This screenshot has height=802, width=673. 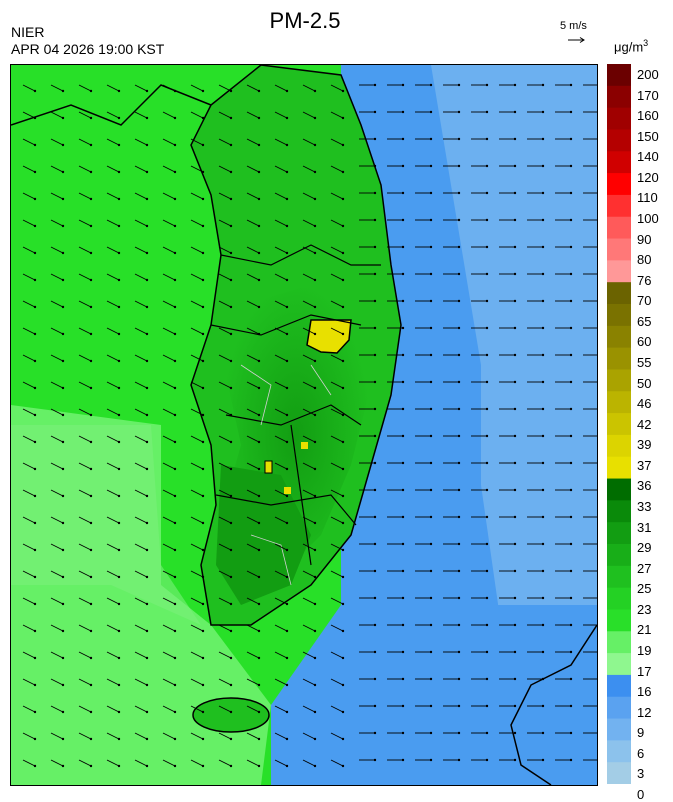 What do you see at coordinates (644, 342) in the screenshot?
I see `legend-tick-label: 60` at bounding box center [644, 342].